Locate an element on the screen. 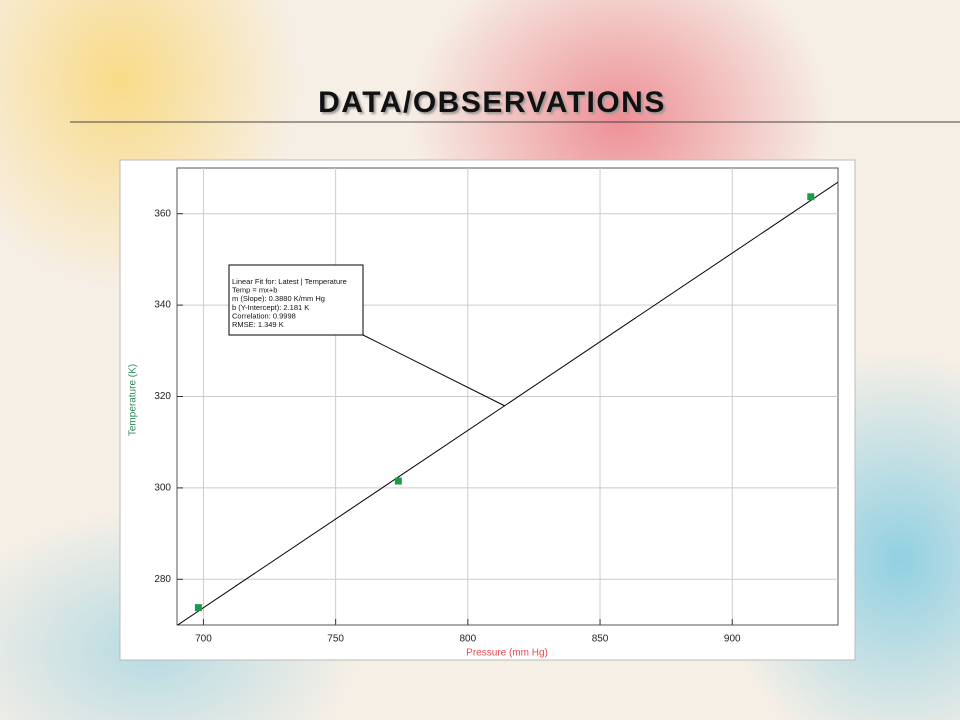  fit-annotation: m (Slope): 0.3880 K/mm Hg is located at coordinates (278, 298).